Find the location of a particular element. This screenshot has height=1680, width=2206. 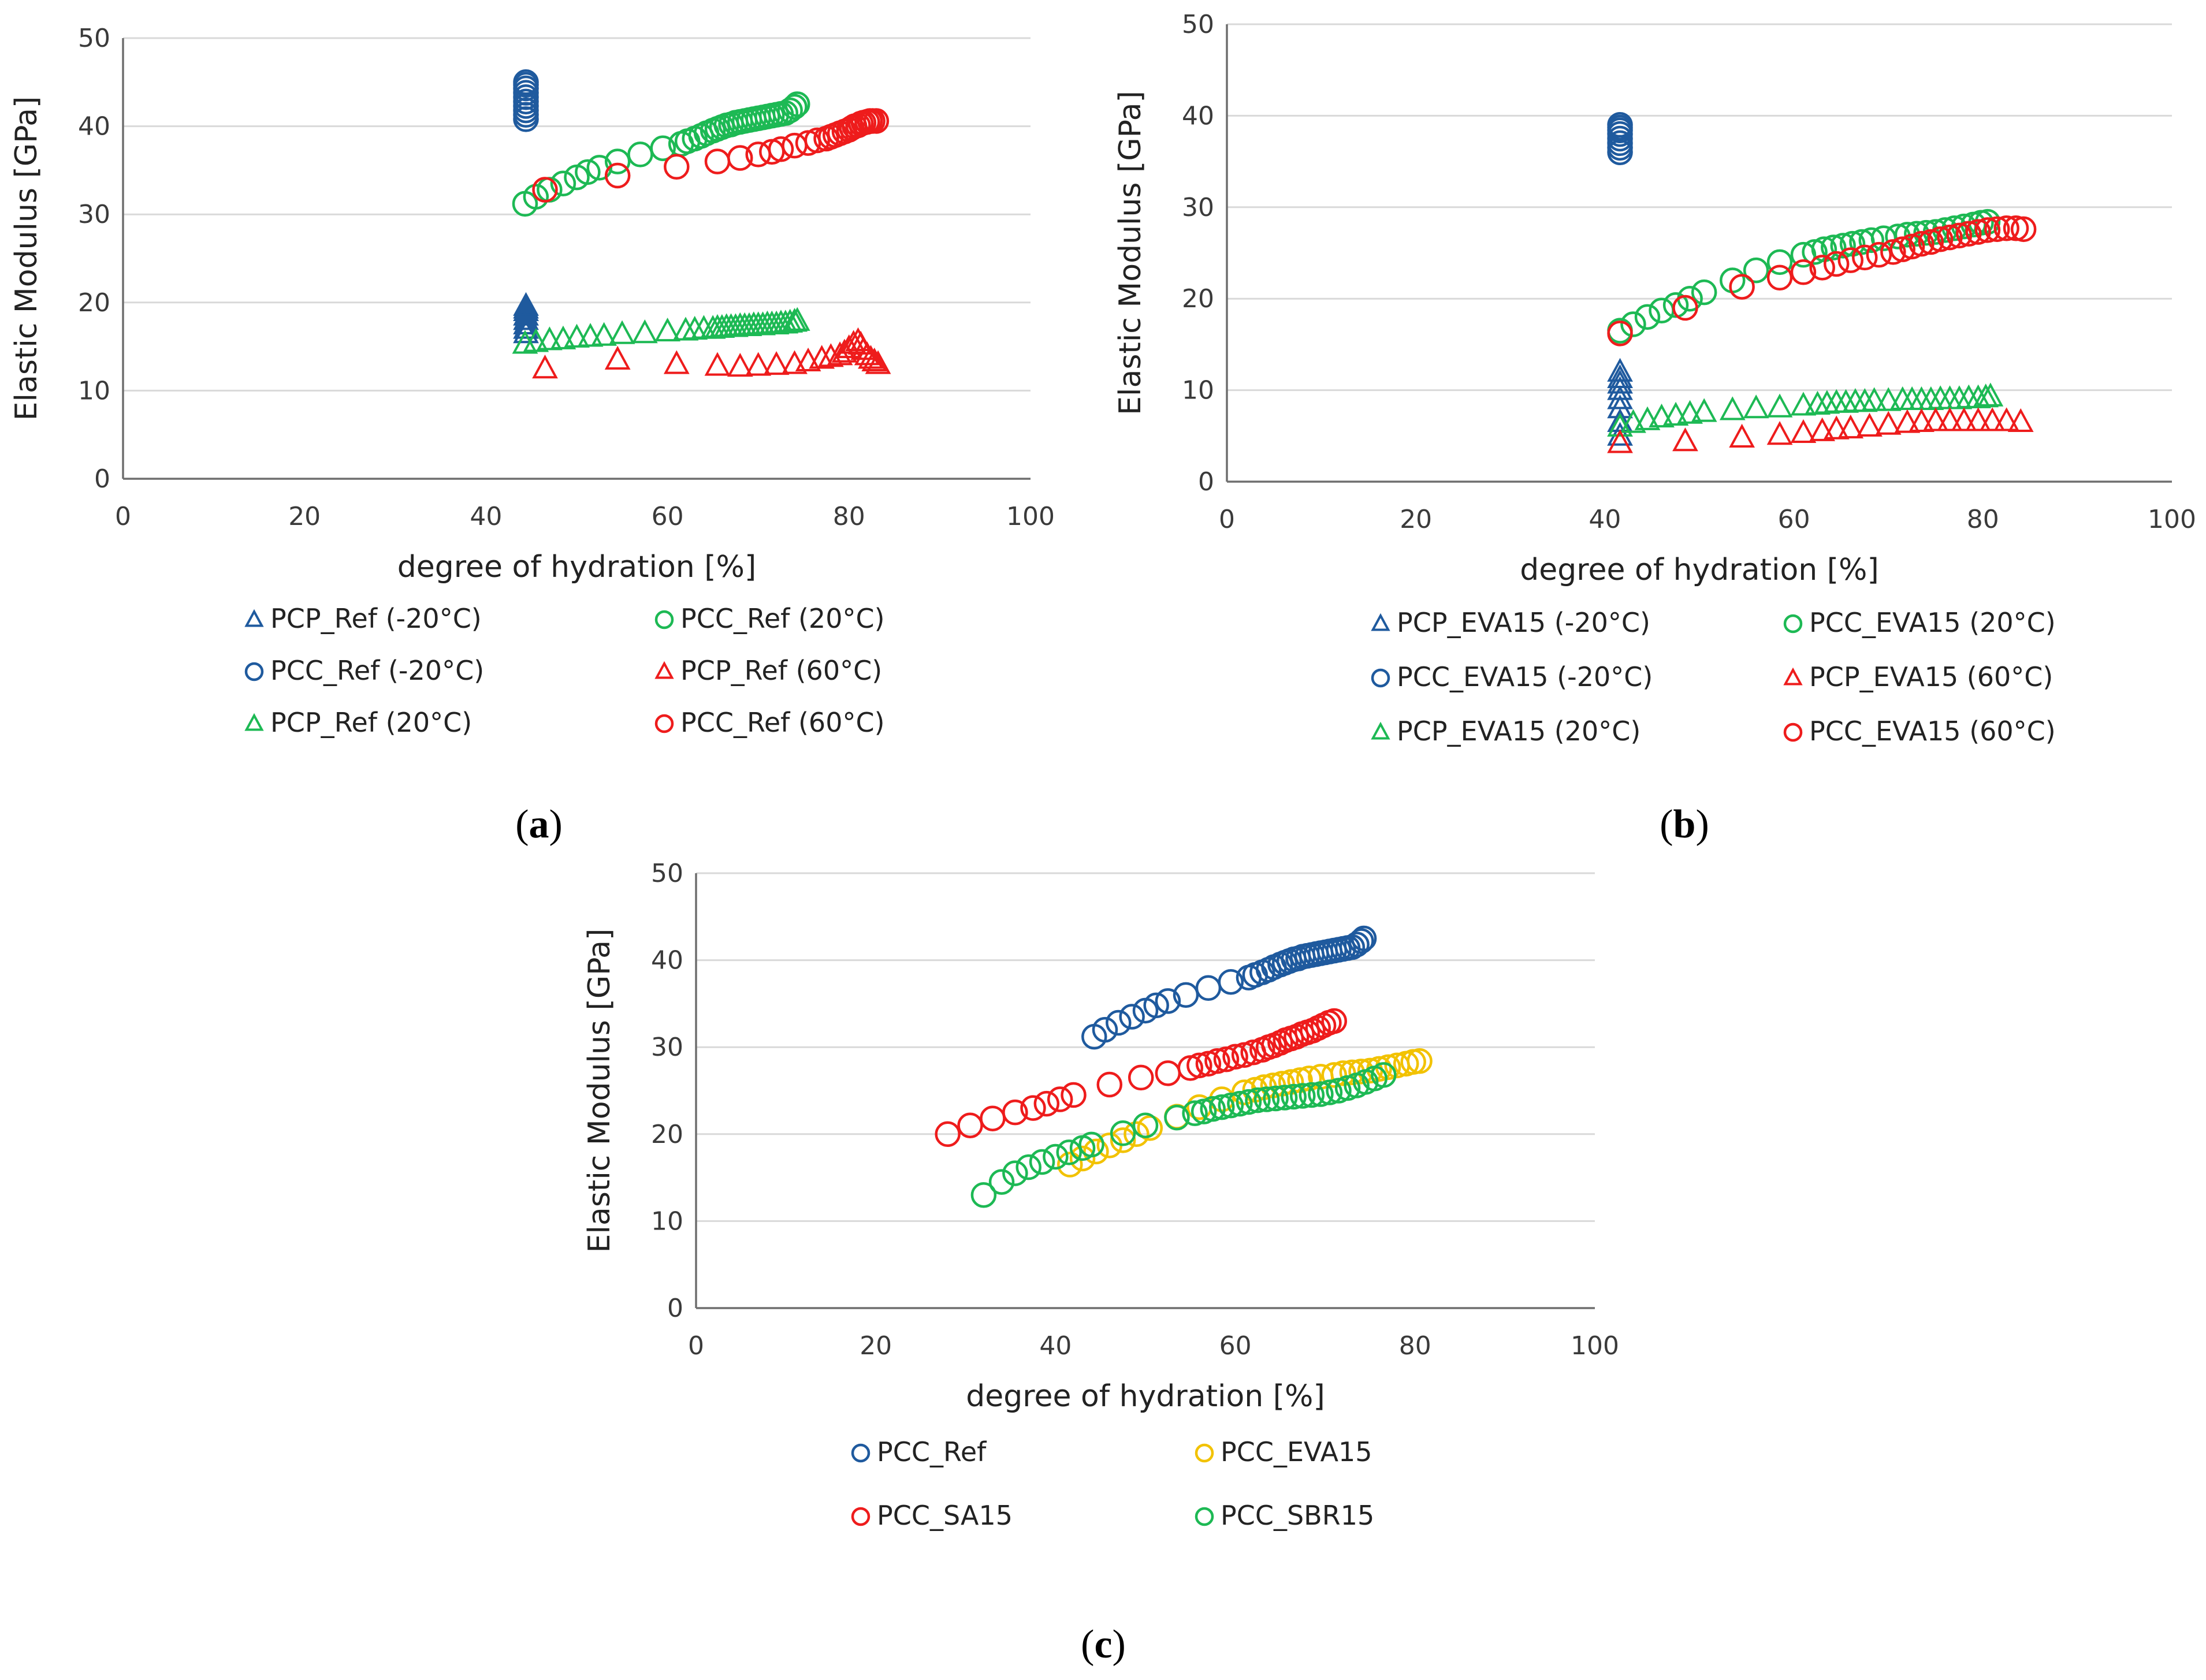

panel-c-legend-label: PCC_Ref is located at coordinates (932, 1451).